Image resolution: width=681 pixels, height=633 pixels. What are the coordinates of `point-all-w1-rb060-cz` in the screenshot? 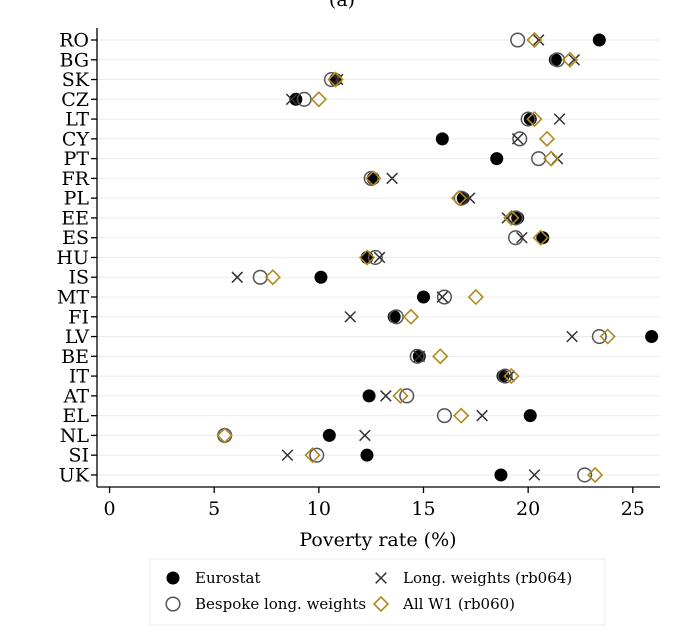 It's located at (318, 99).